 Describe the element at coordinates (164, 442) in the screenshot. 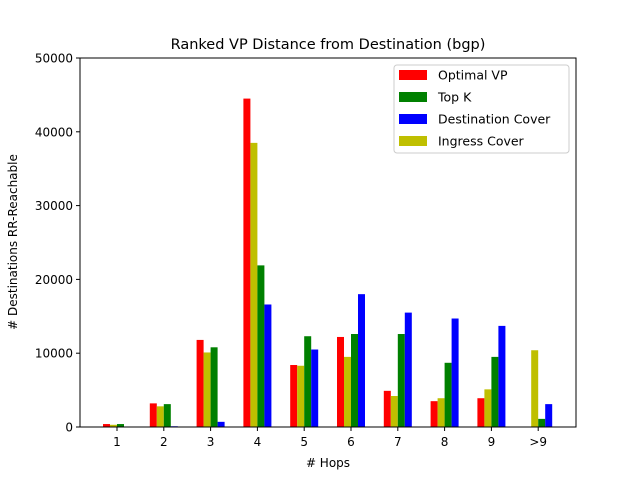

I see `x-tick-label: 2` at that location.